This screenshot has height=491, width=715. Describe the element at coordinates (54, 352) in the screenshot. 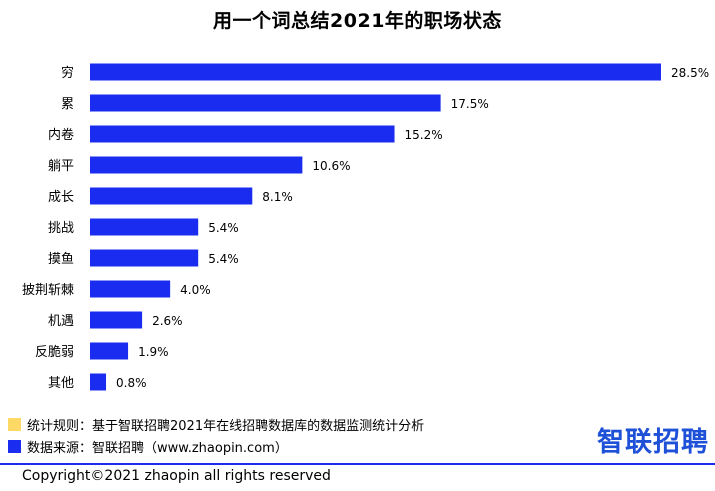

I see `category-label: 反脆弱` at that location.